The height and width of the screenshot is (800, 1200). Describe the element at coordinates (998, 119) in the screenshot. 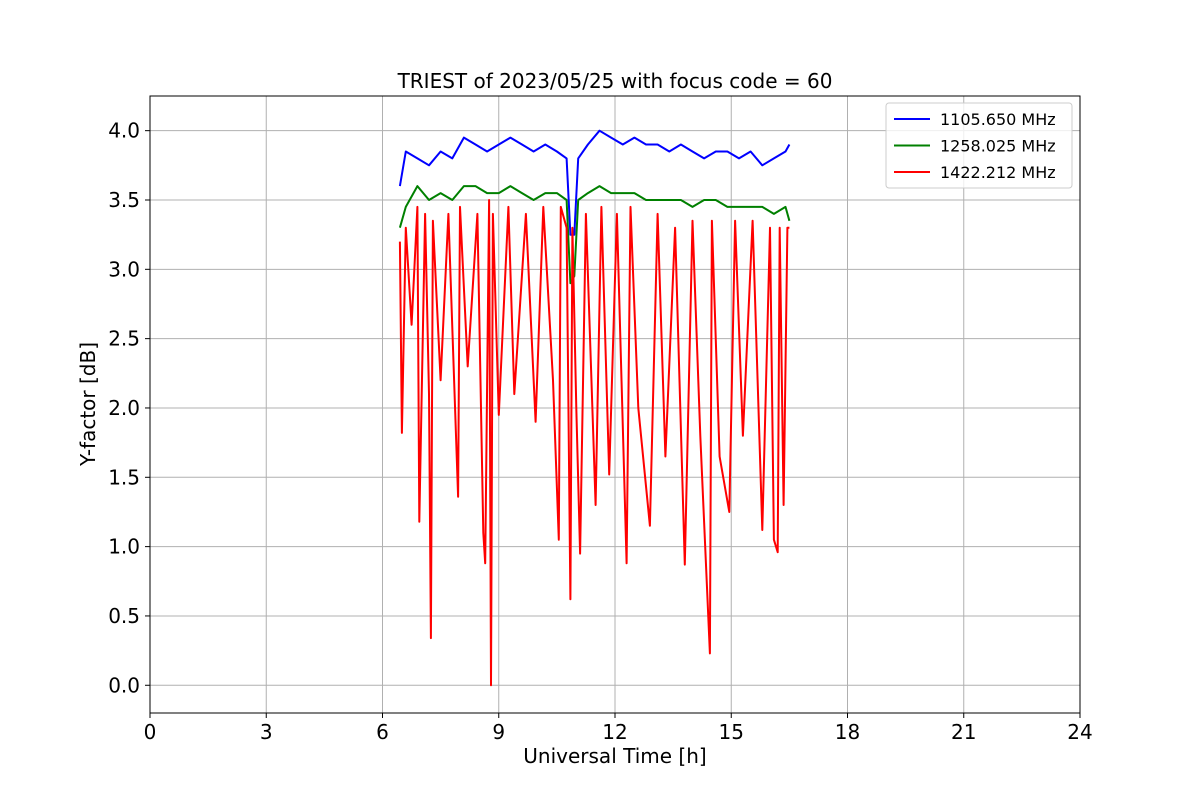

I see `legend-label: 1105.650 MHz` at that location.